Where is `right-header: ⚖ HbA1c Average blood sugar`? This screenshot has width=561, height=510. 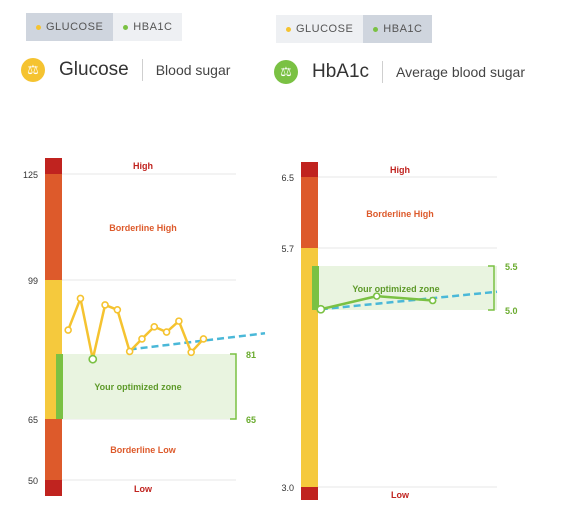 right-header: ⚖ HbA1c Average blood sugar is located at coordinates (399, 72).